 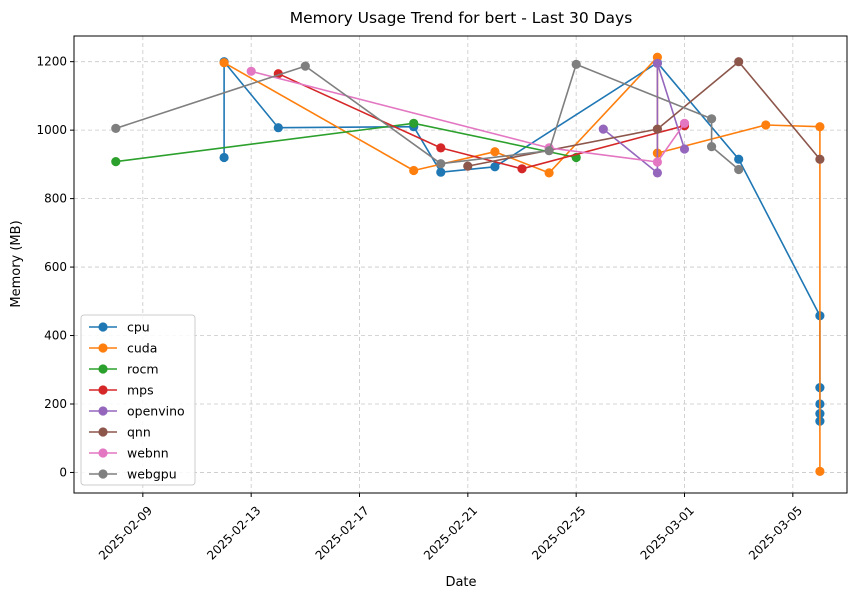 What do you see at coordinates (51, 62) in the screenshot?
I see `y-tick-label: 1200` at bounding box center [51, 62].